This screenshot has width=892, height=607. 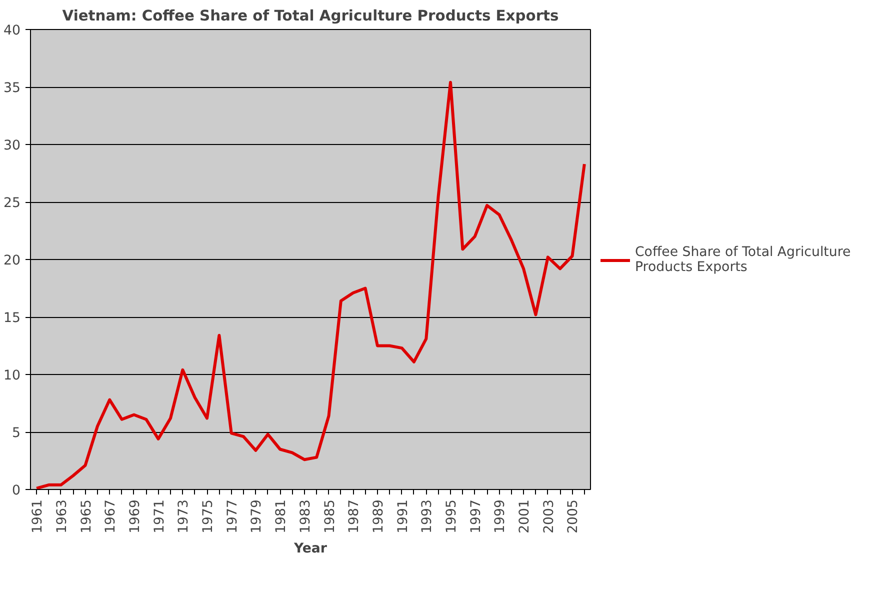 What do you see at coordinates (232, 516) in the screenshot?
I see `x-tick-label: 1977` at bounding box center [232, 516].